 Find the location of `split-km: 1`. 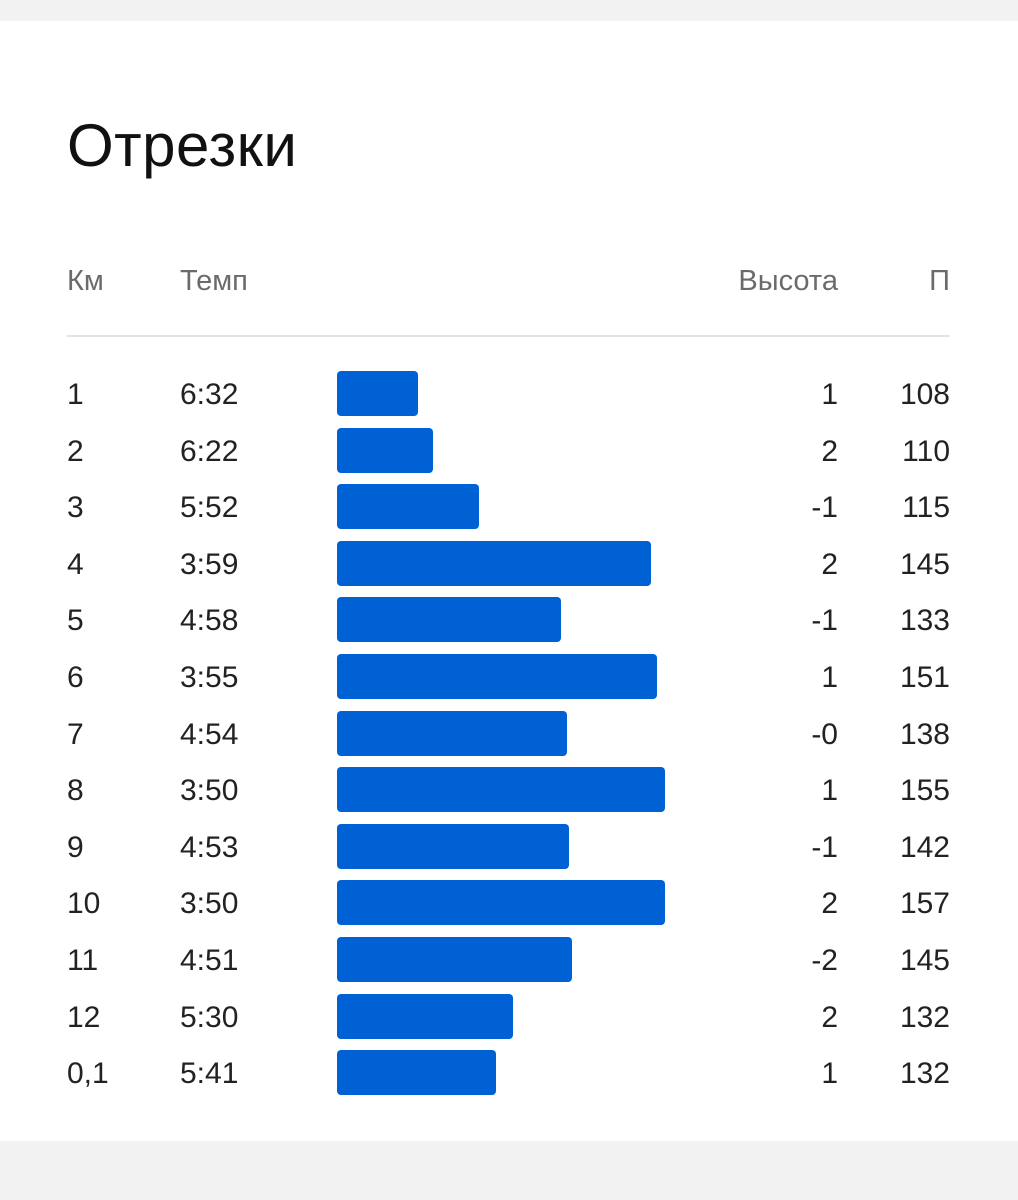

split-km: 1 is located at coordinates (75, 394).